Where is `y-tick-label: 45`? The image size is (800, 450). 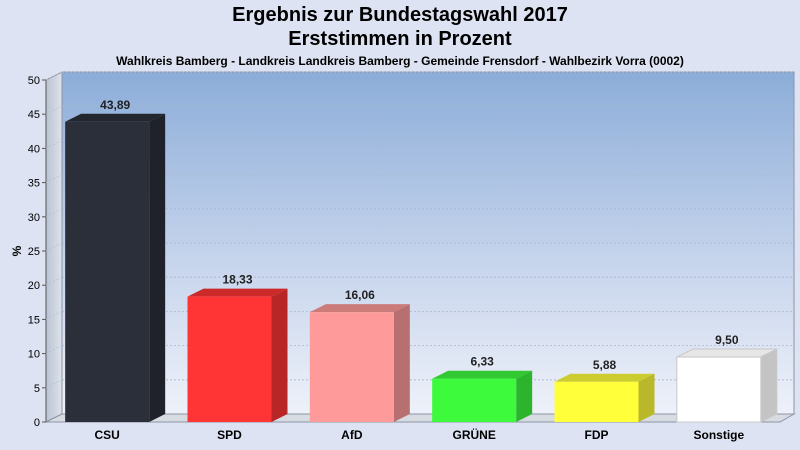 y-tick-label: 45 is located at coordinates (34, 115).